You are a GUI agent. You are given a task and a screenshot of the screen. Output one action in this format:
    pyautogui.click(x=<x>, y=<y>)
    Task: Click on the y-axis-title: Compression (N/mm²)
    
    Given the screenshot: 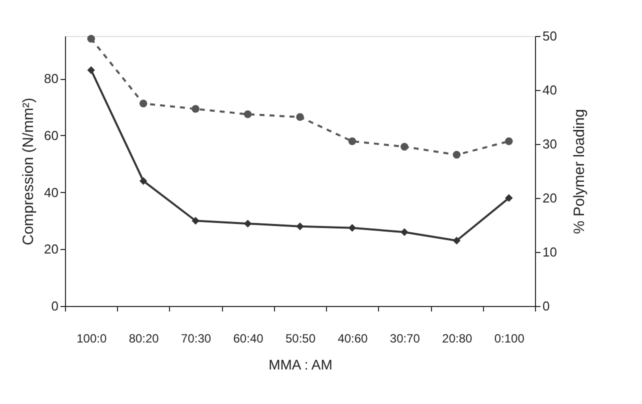 What is the action you would take?
    pyautogui.click(x=29, y=172)
    